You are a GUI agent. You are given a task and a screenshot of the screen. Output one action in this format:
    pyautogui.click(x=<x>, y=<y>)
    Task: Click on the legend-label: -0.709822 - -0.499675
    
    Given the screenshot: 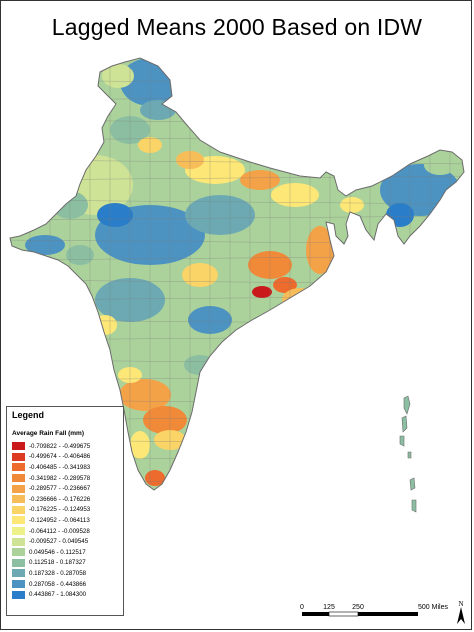 What is the action you would take?
    pyautogui.click(x=60, y=446)
    